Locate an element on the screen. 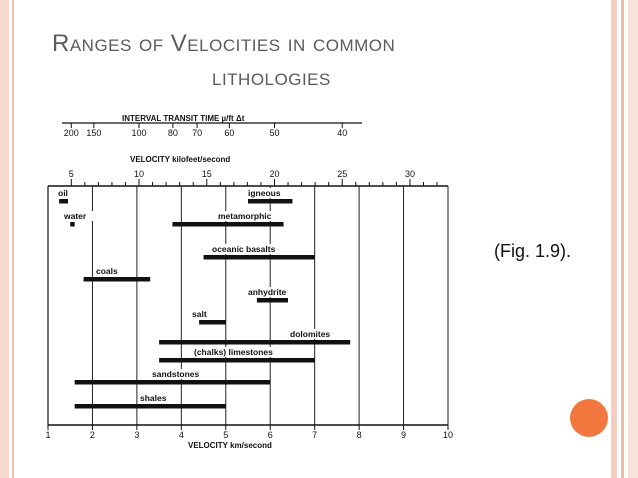 The image size is (638, 478). title-line-2: lithologies is located at coordinates (271, 77).